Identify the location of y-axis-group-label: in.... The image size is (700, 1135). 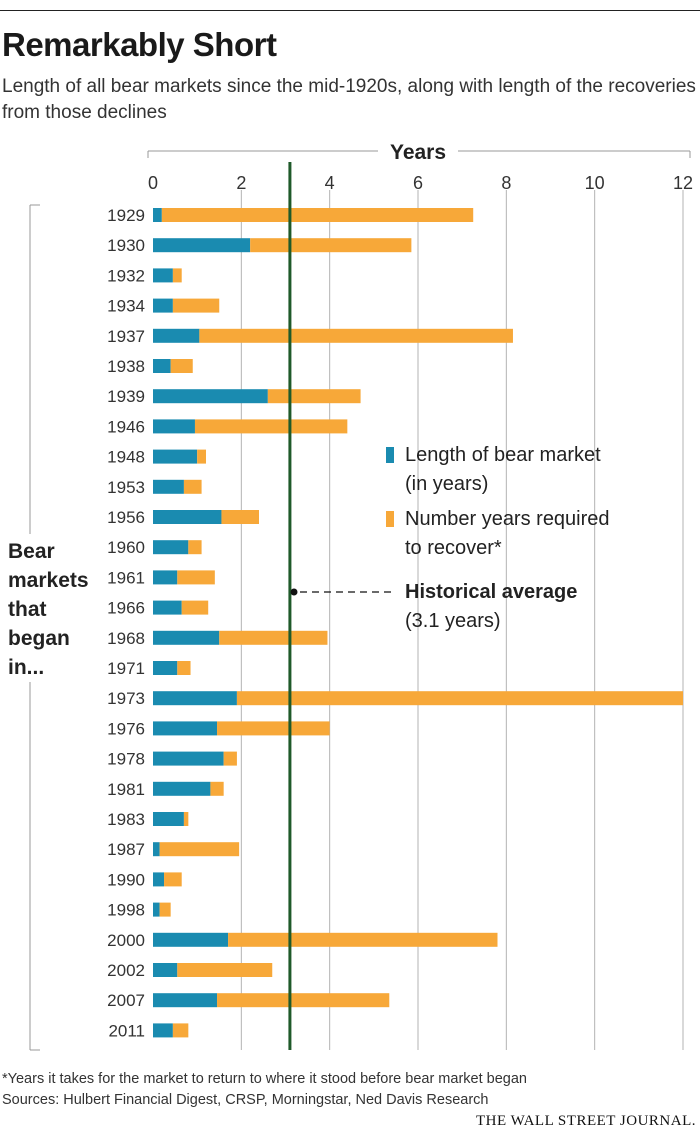
(26, 667).